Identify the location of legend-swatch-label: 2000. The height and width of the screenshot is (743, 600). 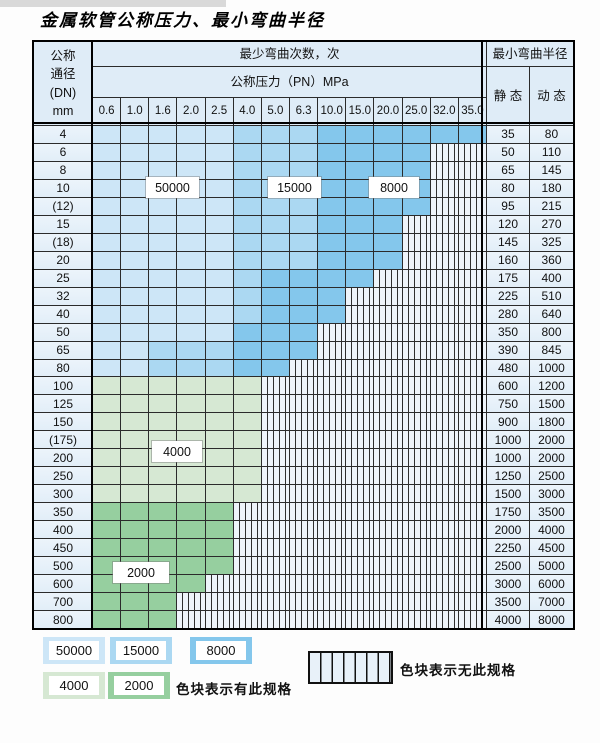
(139, 685).